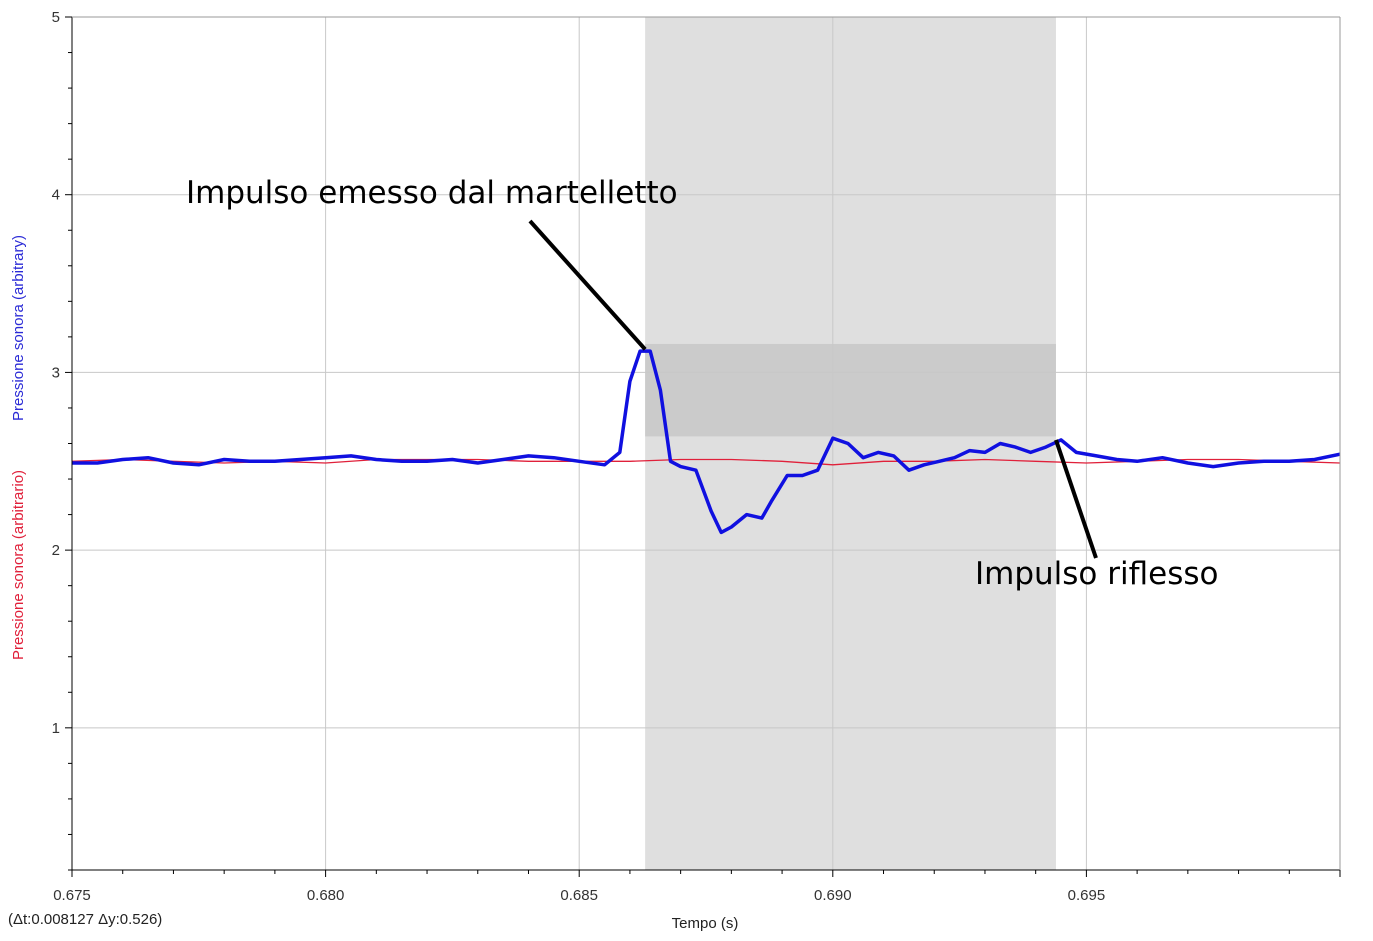 The image size is (1373, 941). I want to click on annotation-pointer-reflected, so click(1076, 499).